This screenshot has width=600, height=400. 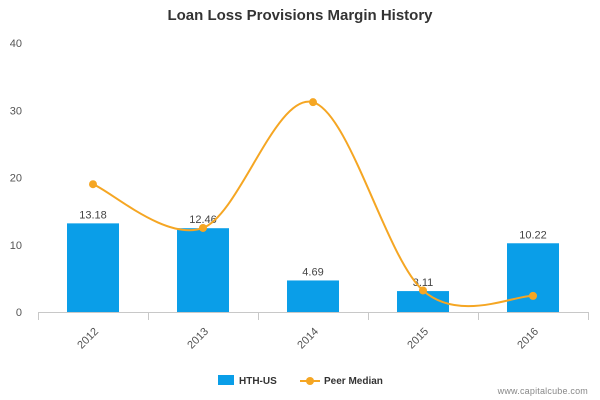 What do you see at coordinates (300, 15) in the screenshot?
I see `chart-title: Loan Loss Provisions Margin History` at bounding box center [300, 15].